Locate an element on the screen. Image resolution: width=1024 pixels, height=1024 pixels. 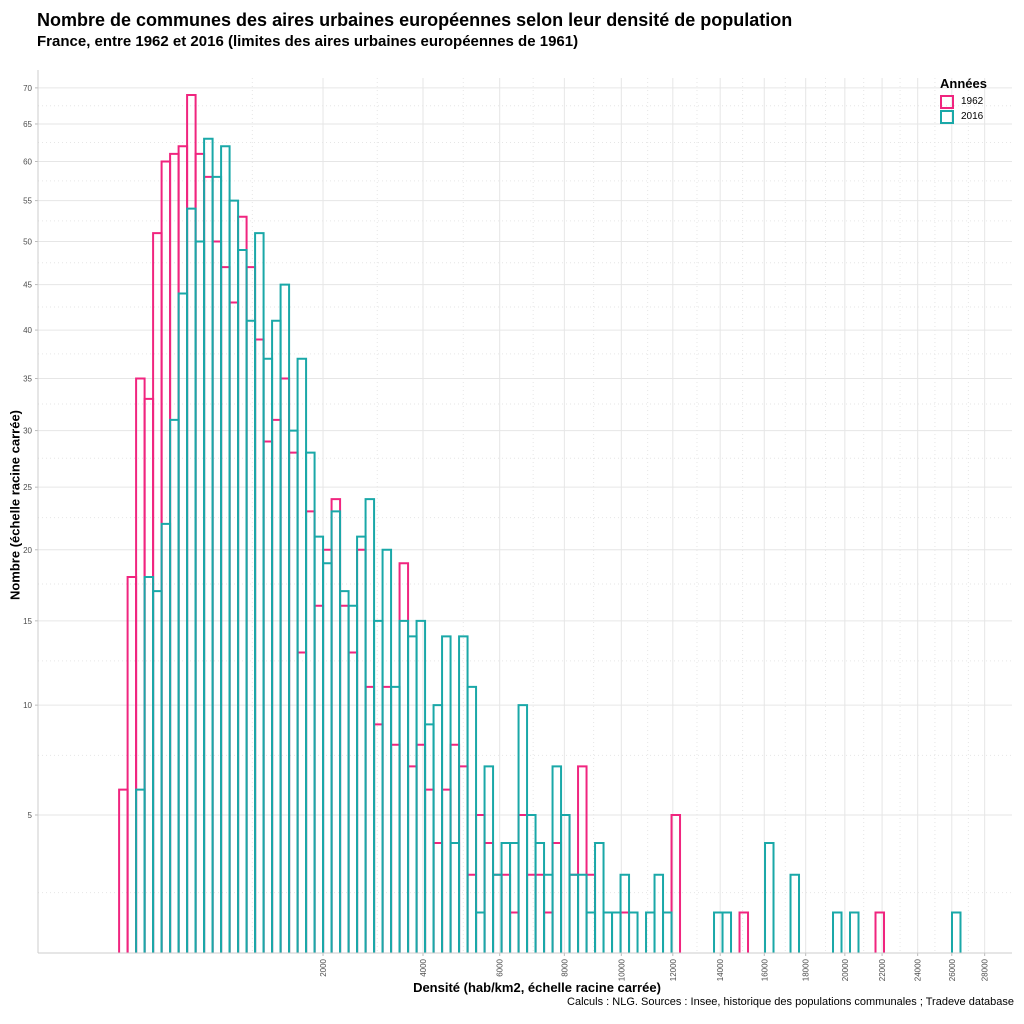
legend-item-1962: 1962 is located at coordinates (963, 101).